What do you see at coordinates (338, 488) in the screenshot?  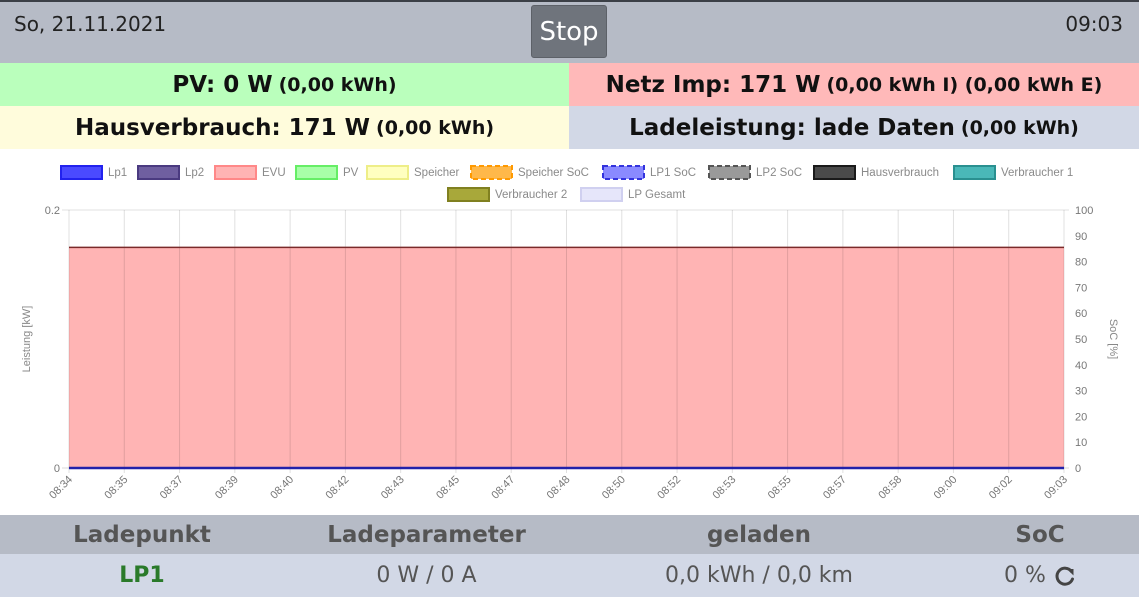 I see `x-tick-label-5: 08:42` at bounding box center [338, 488].